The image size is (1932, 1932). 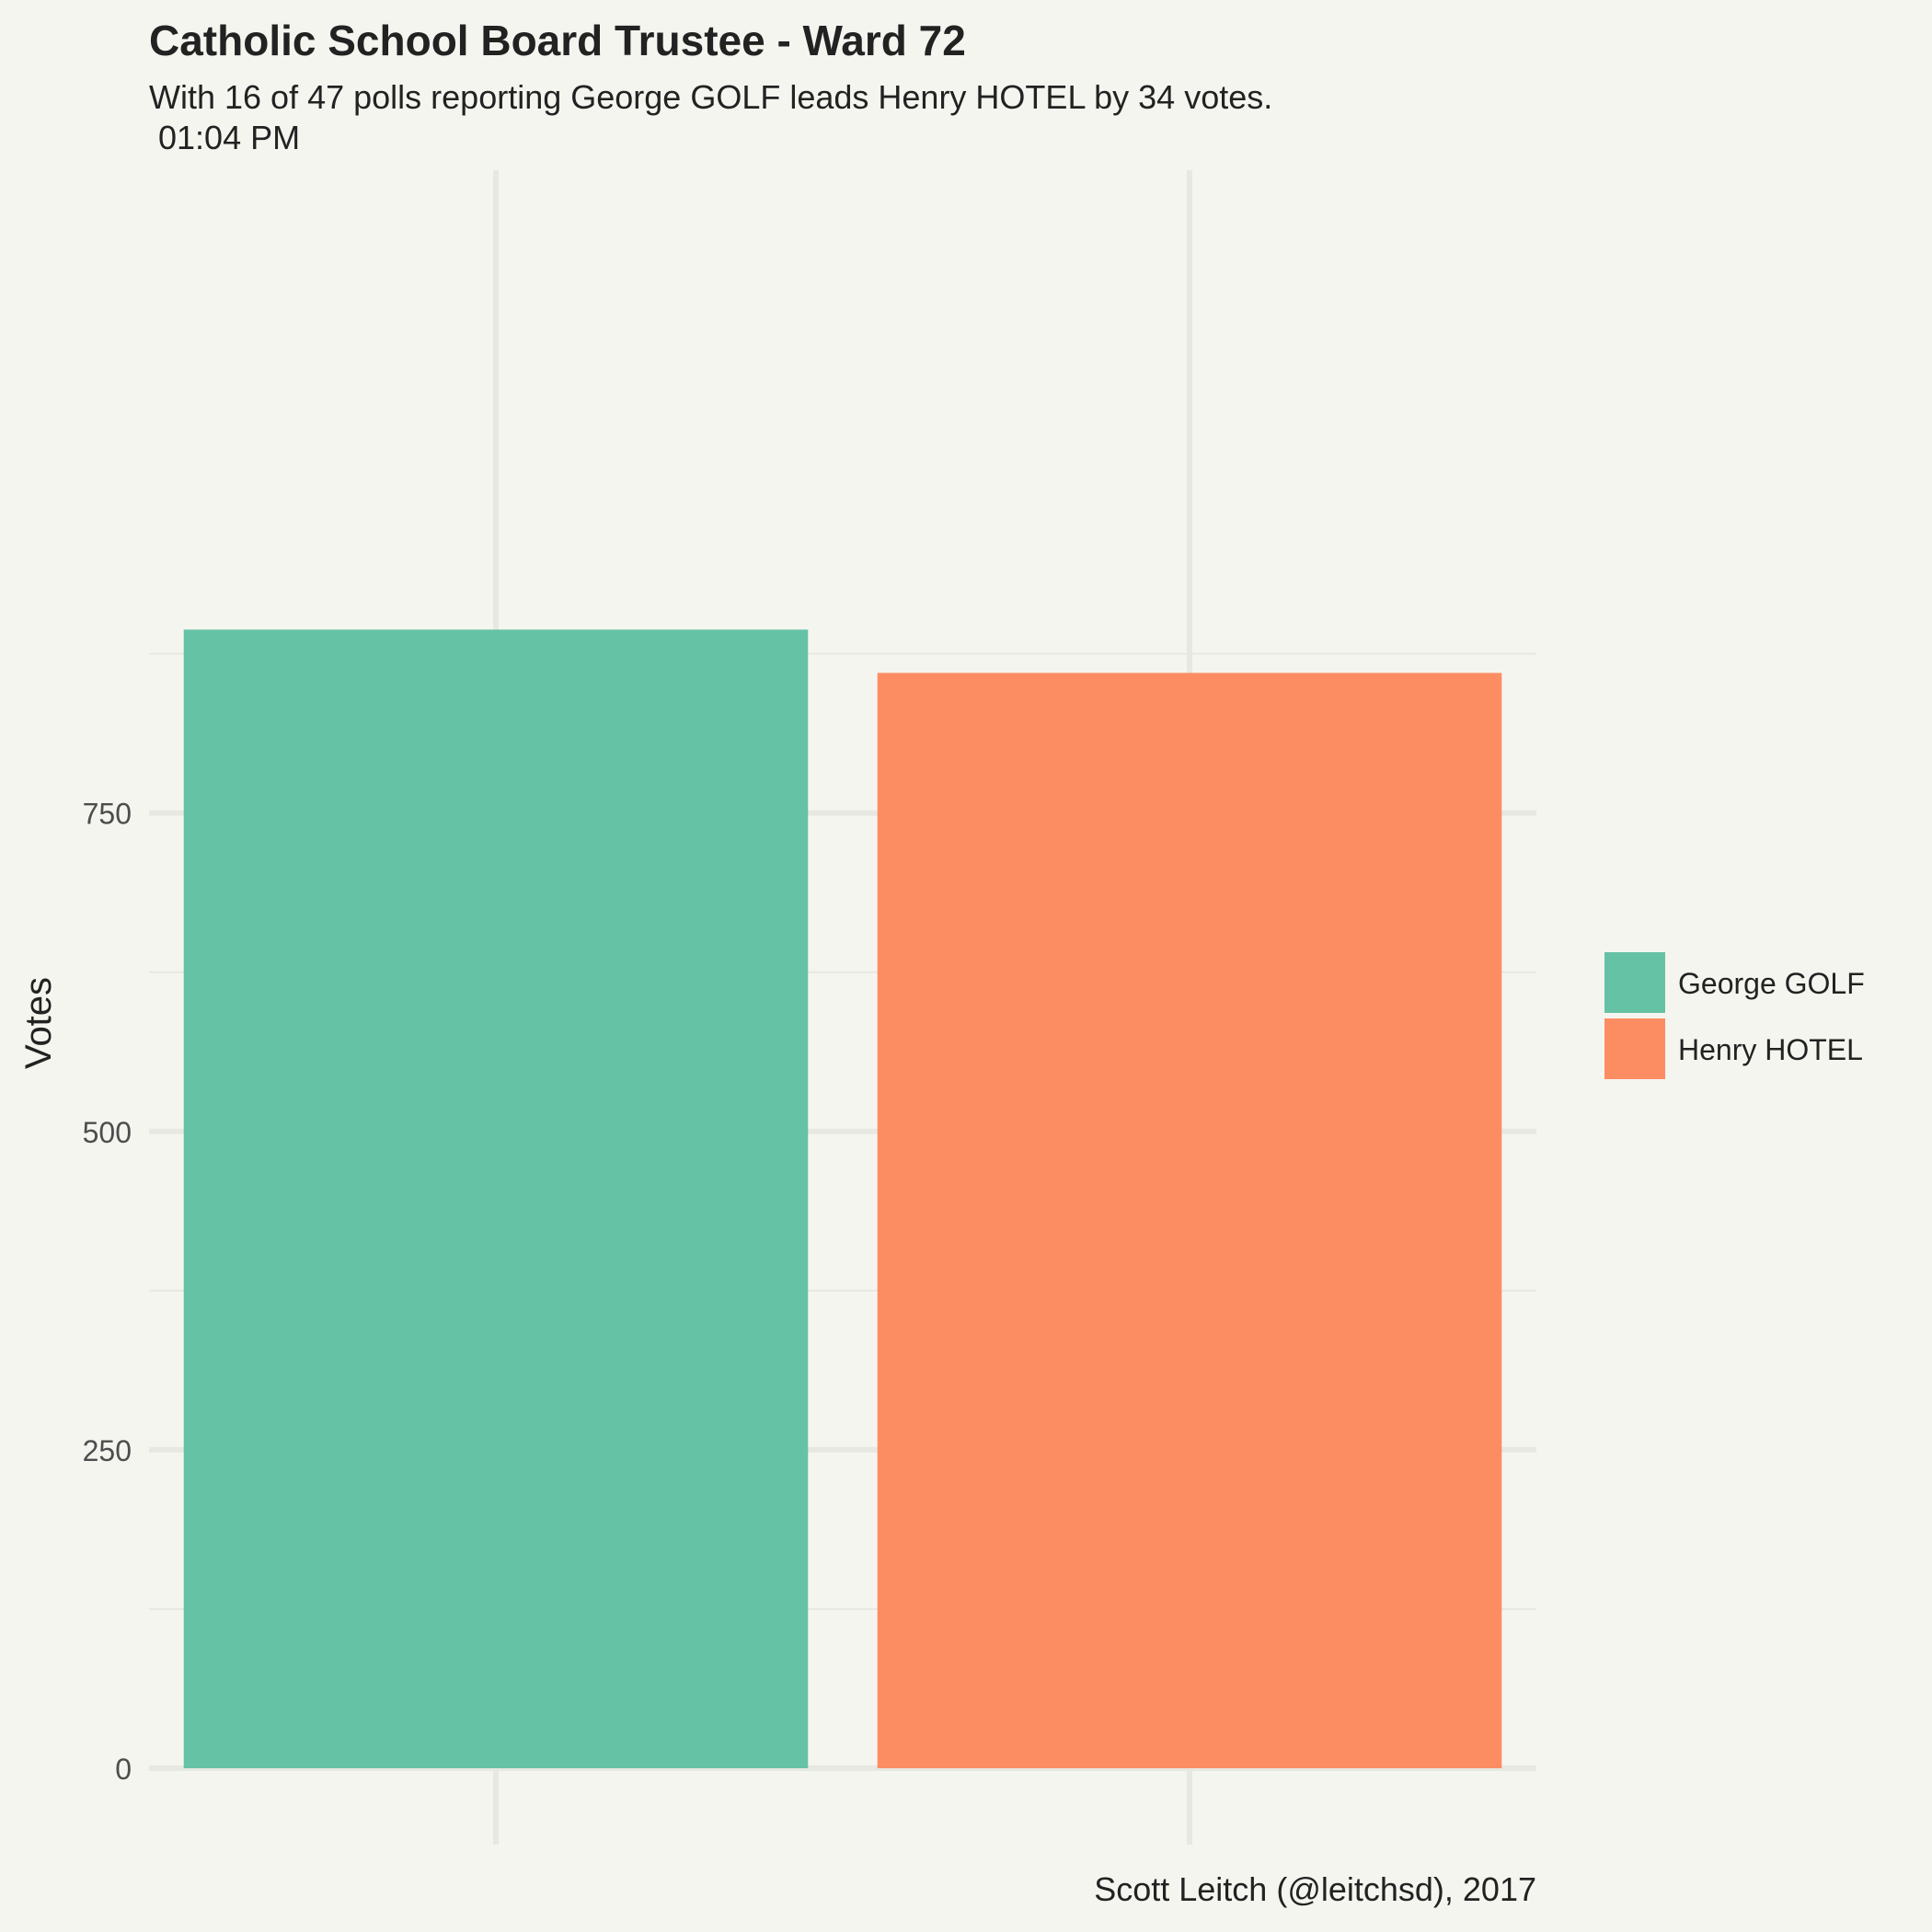 What do you see at coordinates (557, 40) in the screenshot?
I see `chart-title: Catholic School Board Trustee - Ward 72` at bounding box center [557, 40].